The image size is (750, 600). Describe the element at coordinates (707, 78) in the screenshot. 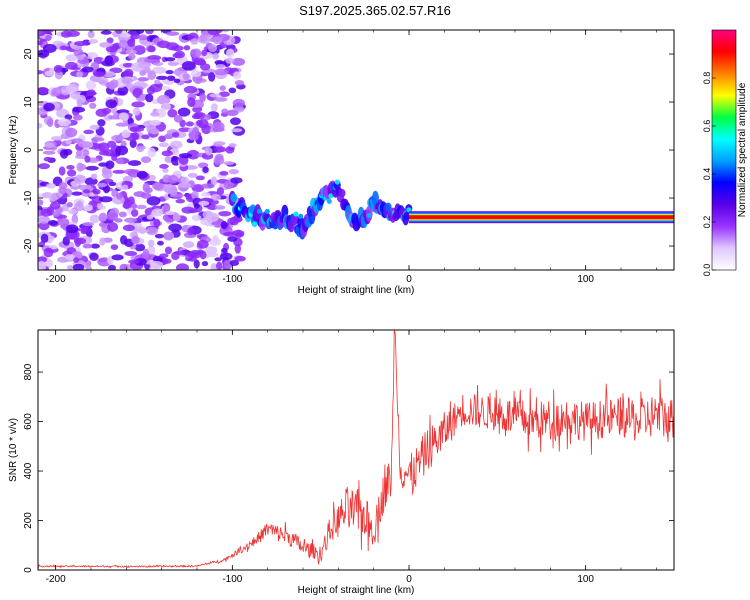

I see `colorbar-tick-label: 0.8` at that location.